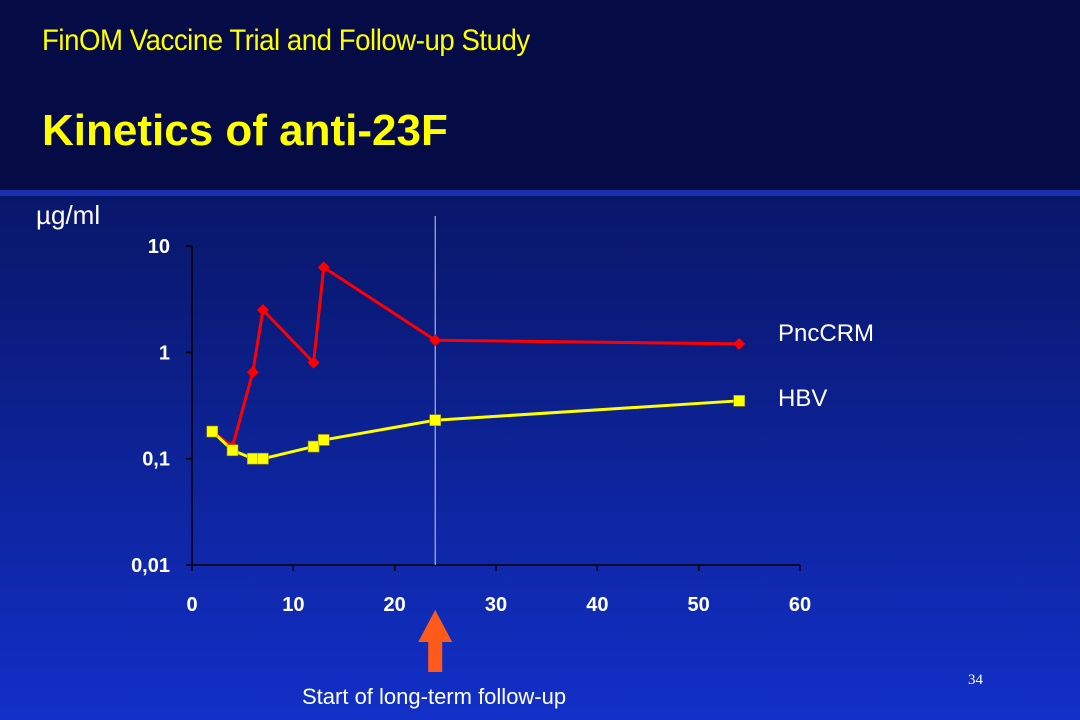  What do you see at coordinates (156, 460) in the screenshot?
I see `y-tick-label: 0,1` at bounding box center [156, 460].